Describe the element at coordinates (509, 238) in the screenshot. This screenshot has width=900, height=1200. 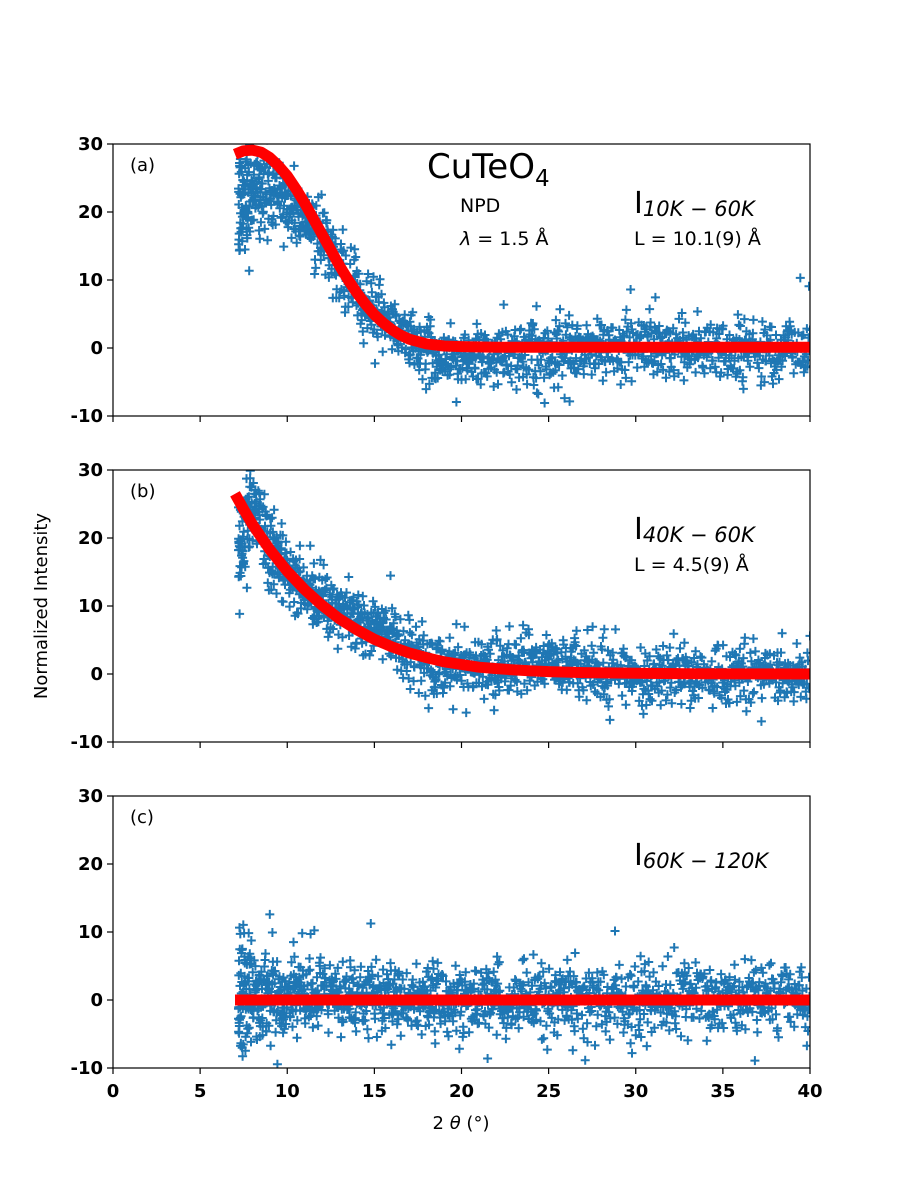
I see `wavelength-value: = 1.5 Å` at that location.